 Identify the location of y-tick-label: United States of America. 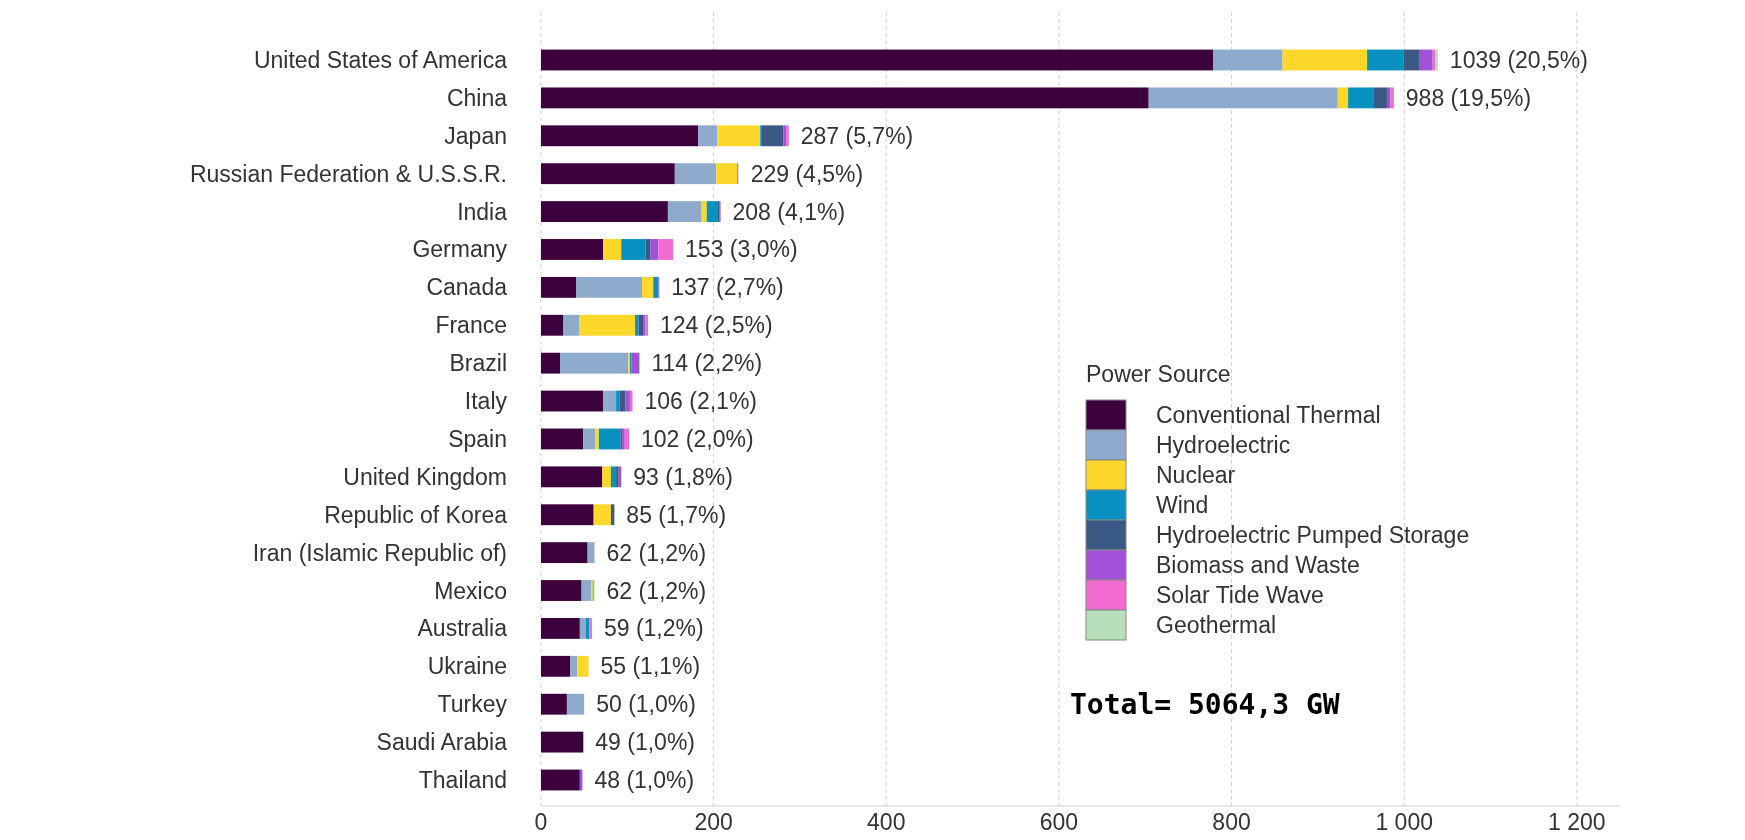
(380, 60).